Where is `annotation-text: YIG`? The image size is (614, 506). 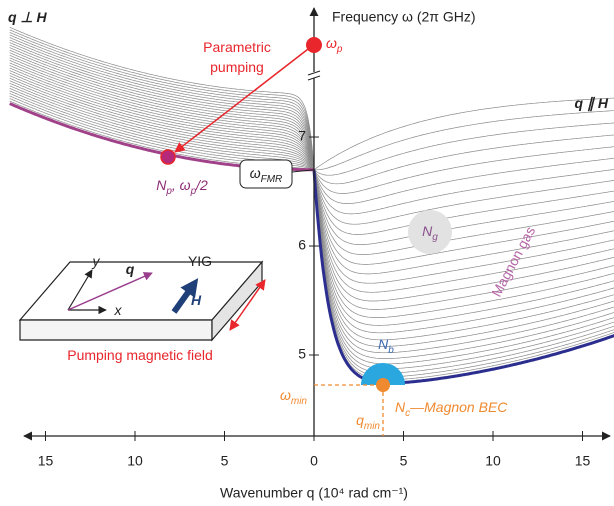 annotation-text: YIG is located at coordinates (200, 261).